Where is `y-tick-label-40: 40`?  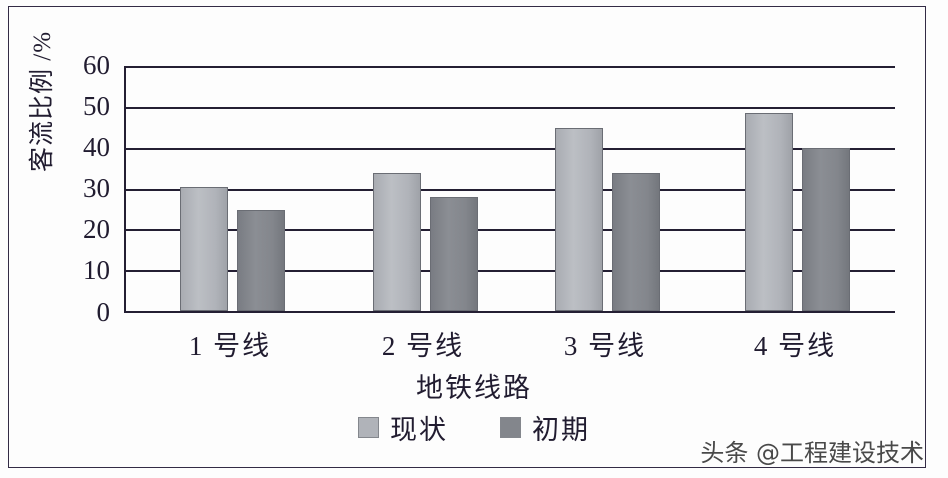
y-tick-label-40: 40 is located at coordinates (96, 147).